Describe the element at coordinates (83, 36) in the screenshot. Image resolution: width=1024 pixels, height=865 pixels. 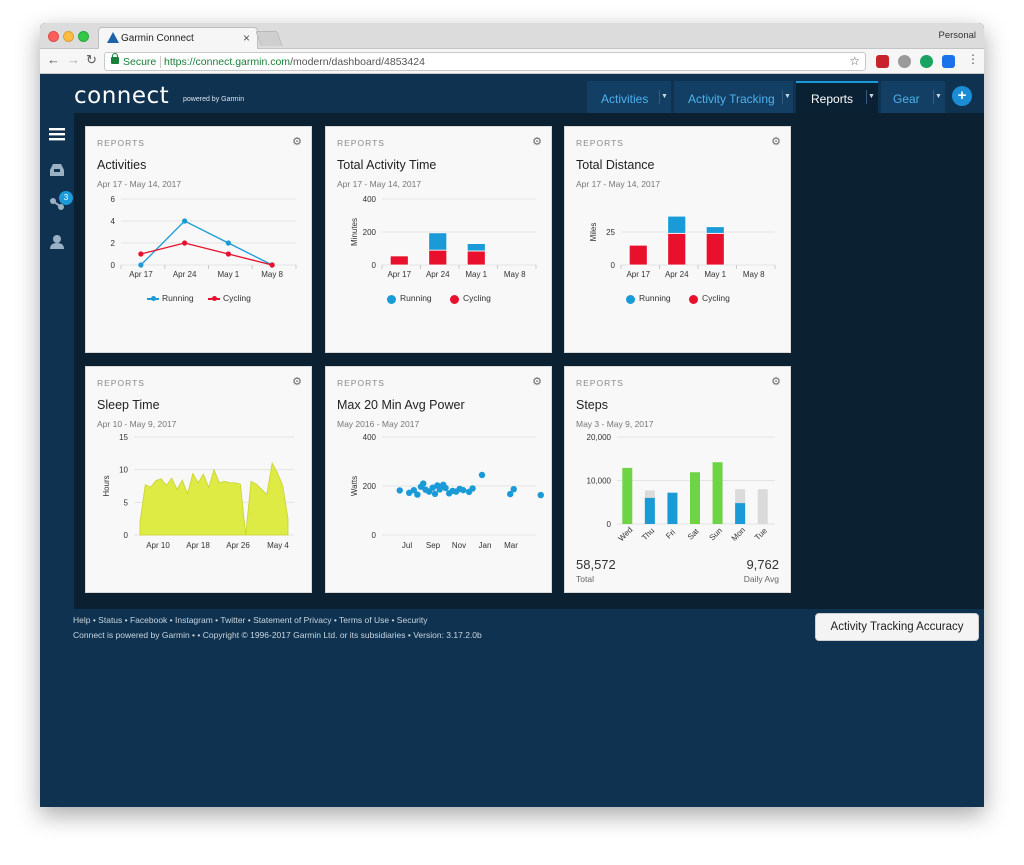
I see `zoom-window-button` at that location.